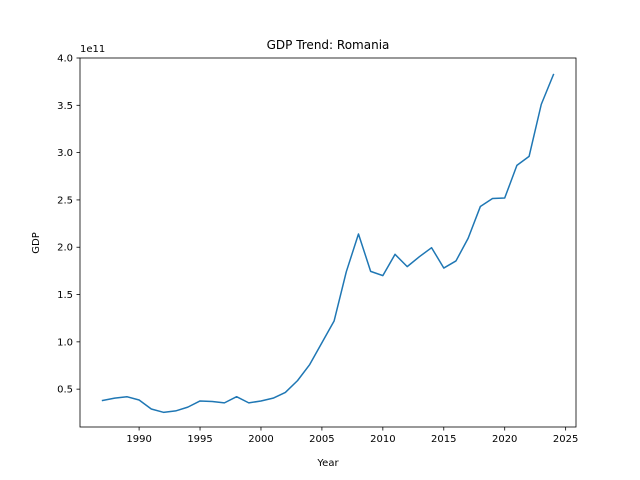  What do you see at coordinates (92, 49) in the screenshot?
I see `y-offset-label: 1e11` at bounding box center [92, 49].